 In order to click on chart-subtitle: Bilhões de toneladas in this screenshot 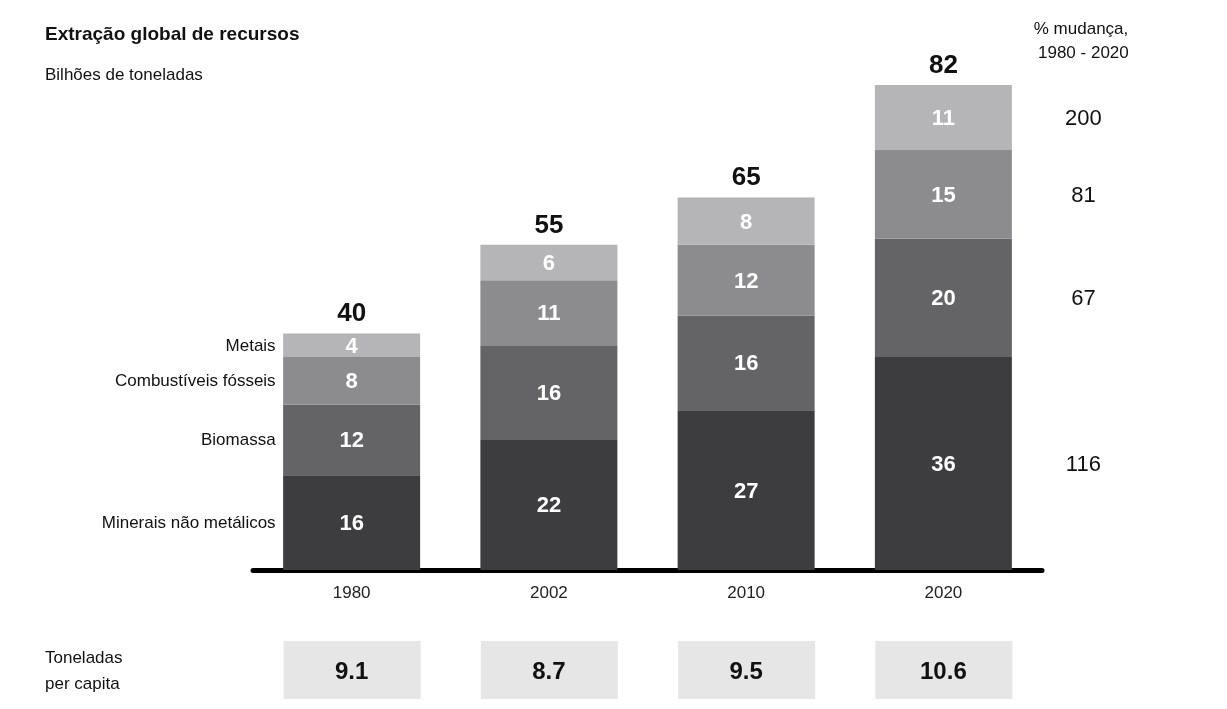, I will do `click(124, 74)`.